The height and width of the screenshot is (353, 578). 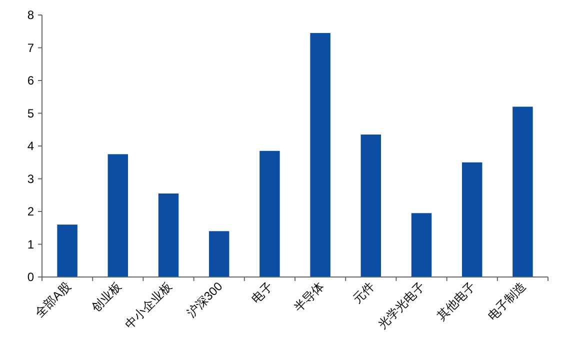 I want to click on y-tick-label: 8, so click(x=30, y=15).